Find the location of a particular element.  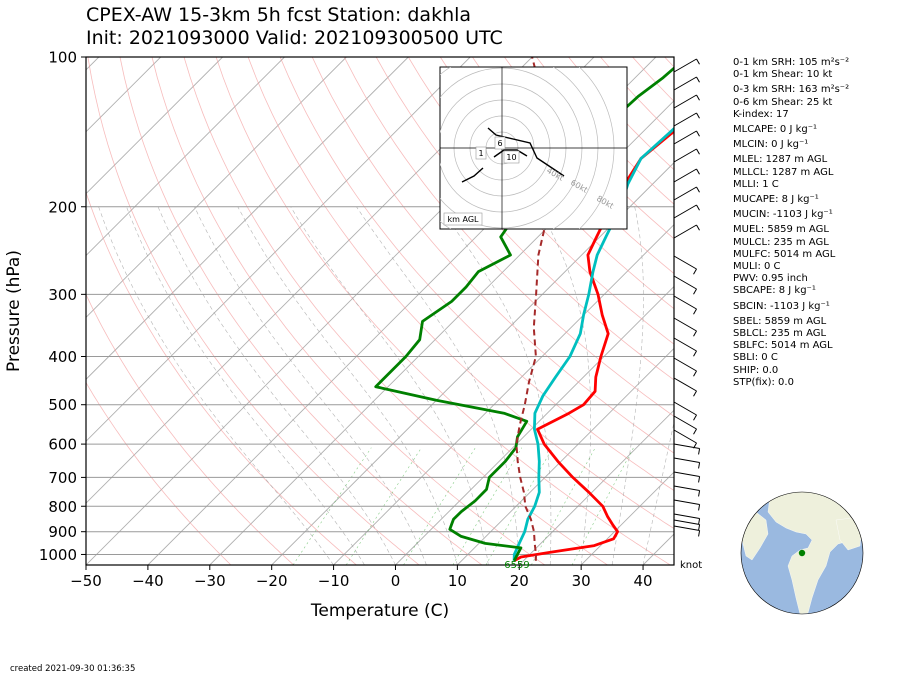

stat-line: MULI: 0 C is located at coordinates (757, 267).